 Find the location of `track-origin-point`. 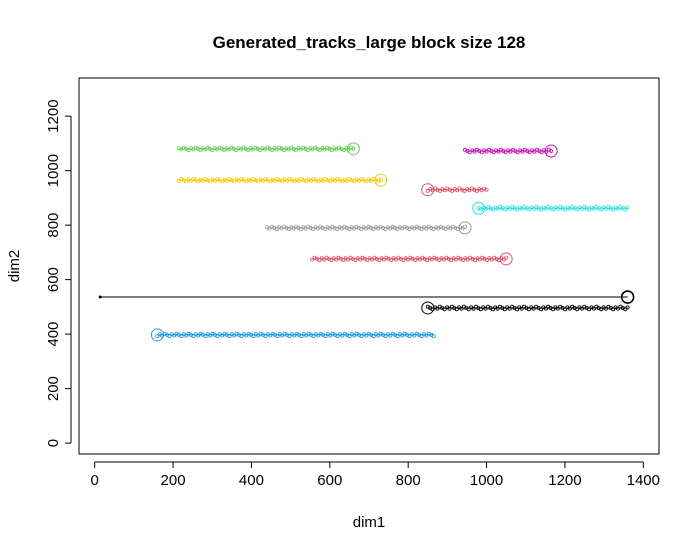

track-origin-point is located at coordinates (100, 297).